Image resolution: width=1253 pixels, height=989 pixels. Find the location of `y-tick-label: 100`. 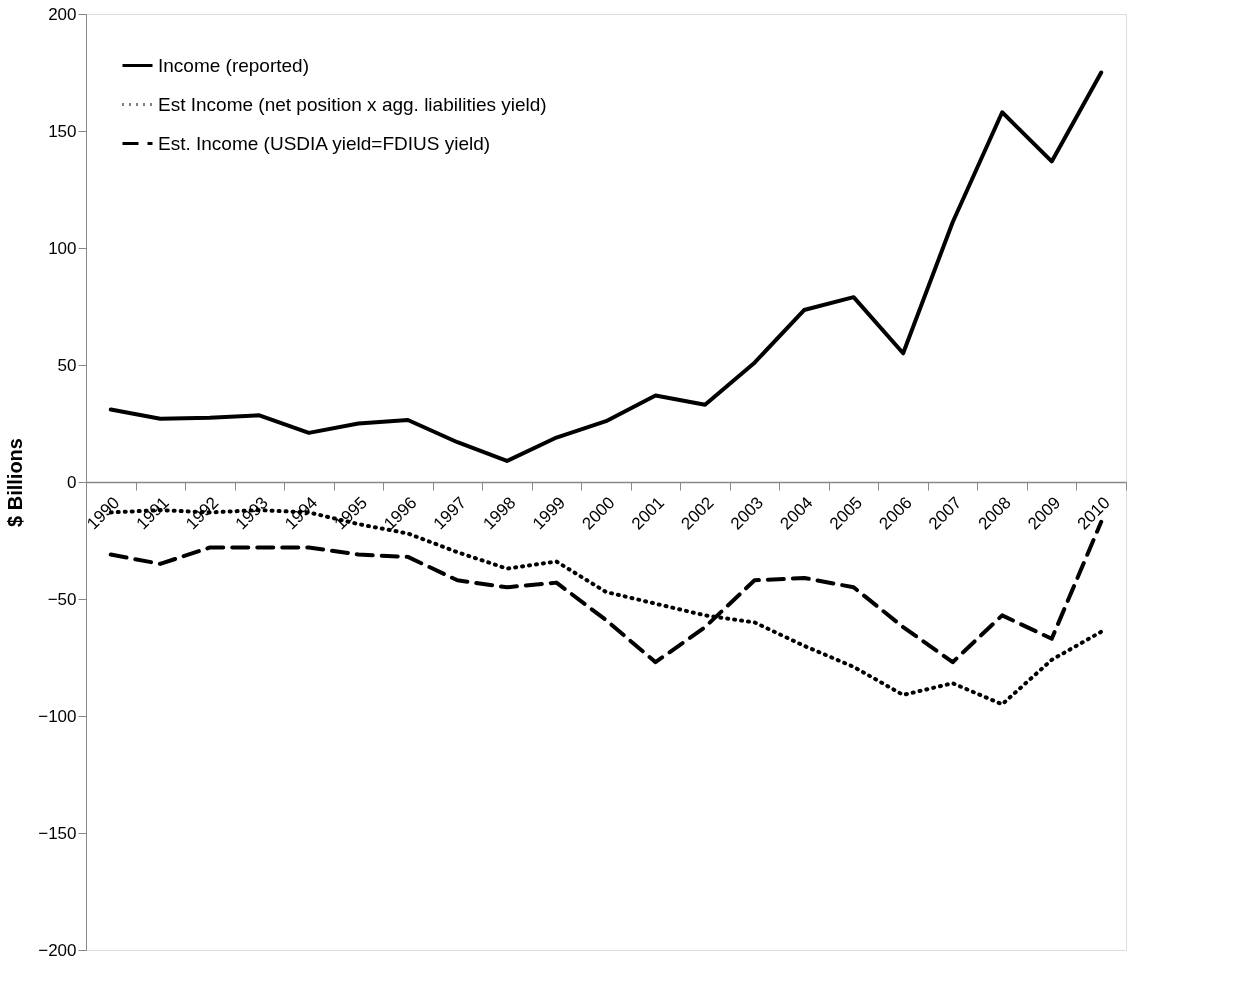

y-tick-label: 100 is located at coordinates (62, 248).